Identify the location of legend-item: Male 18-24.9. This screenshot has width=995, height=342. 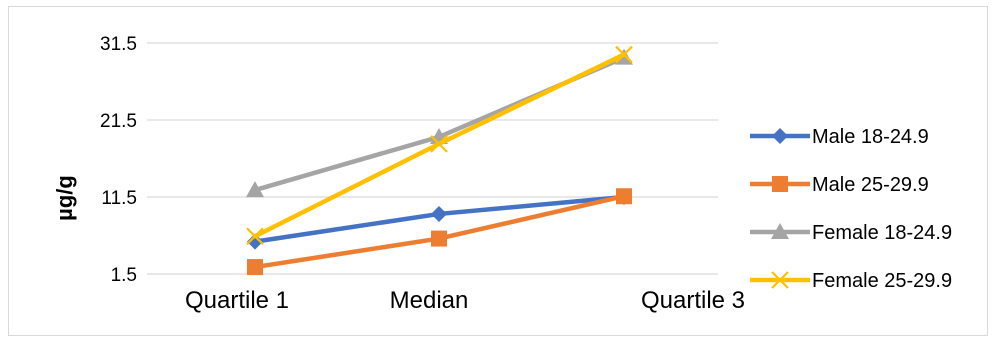
(839, 137).